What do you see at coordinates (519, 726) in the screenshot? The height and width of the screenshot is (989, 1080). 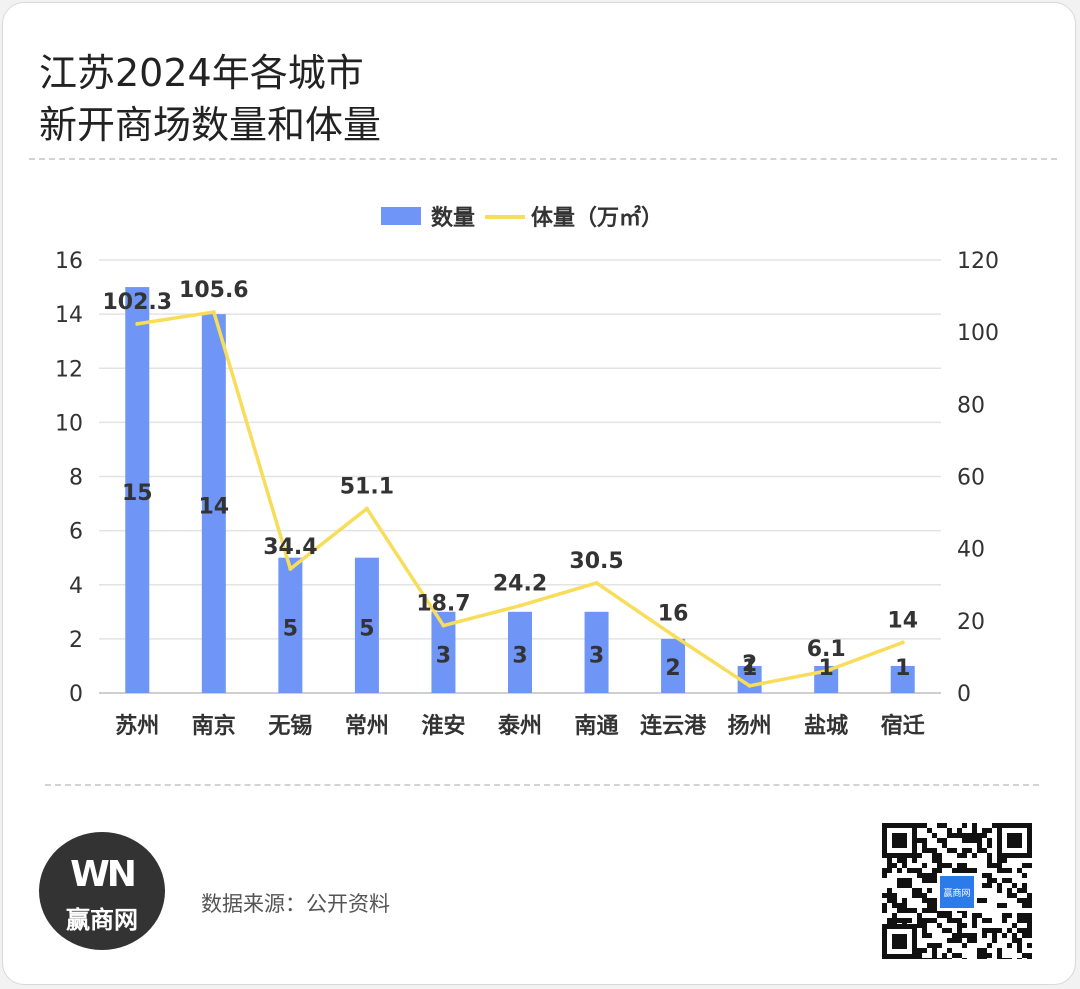 I see `x-category-label: 泰州` at bounding box center [519, 726].